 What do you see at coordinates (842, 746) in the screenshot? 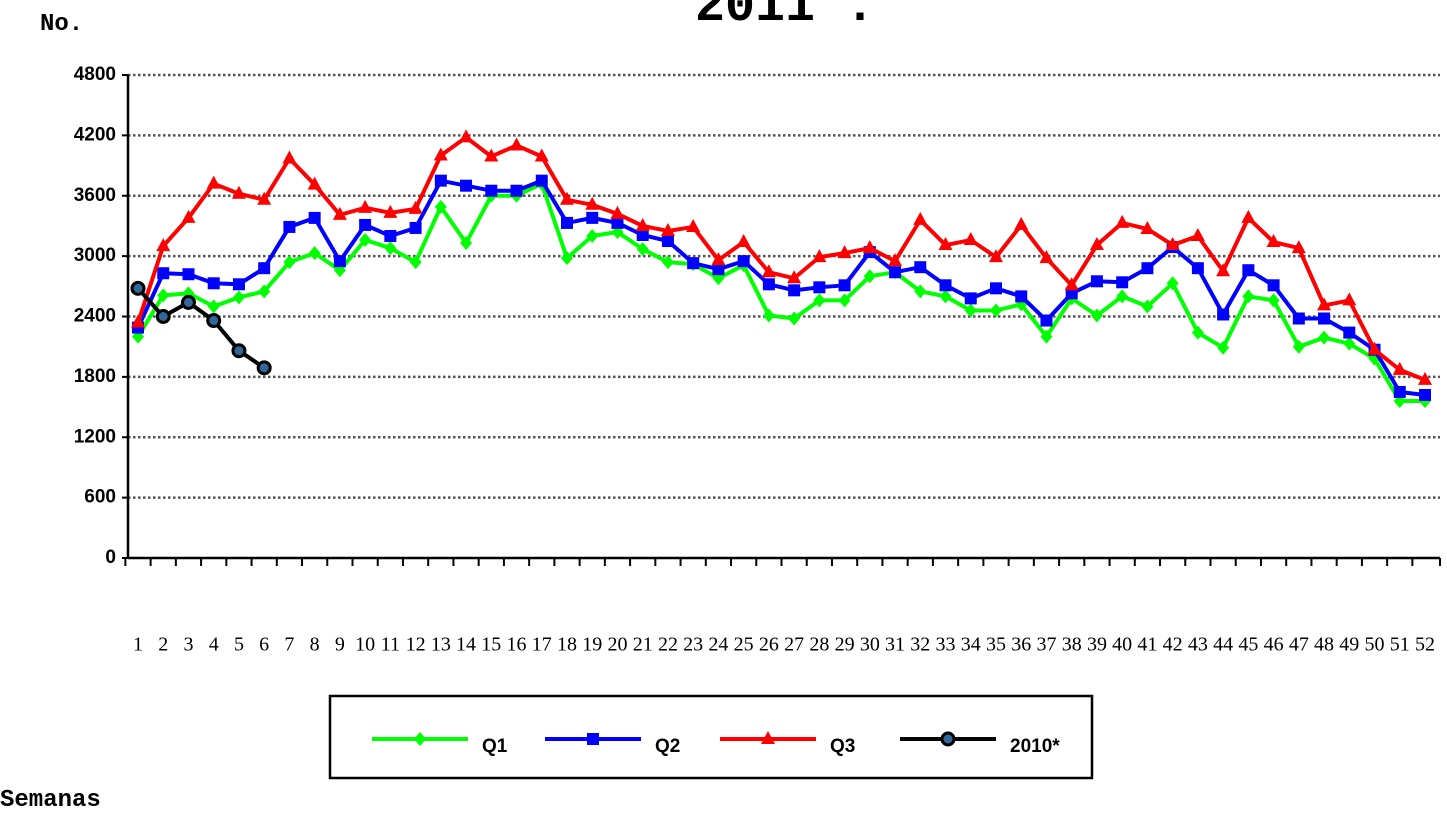
I see `legend-label: Q3` at bounding box center [842, 746].